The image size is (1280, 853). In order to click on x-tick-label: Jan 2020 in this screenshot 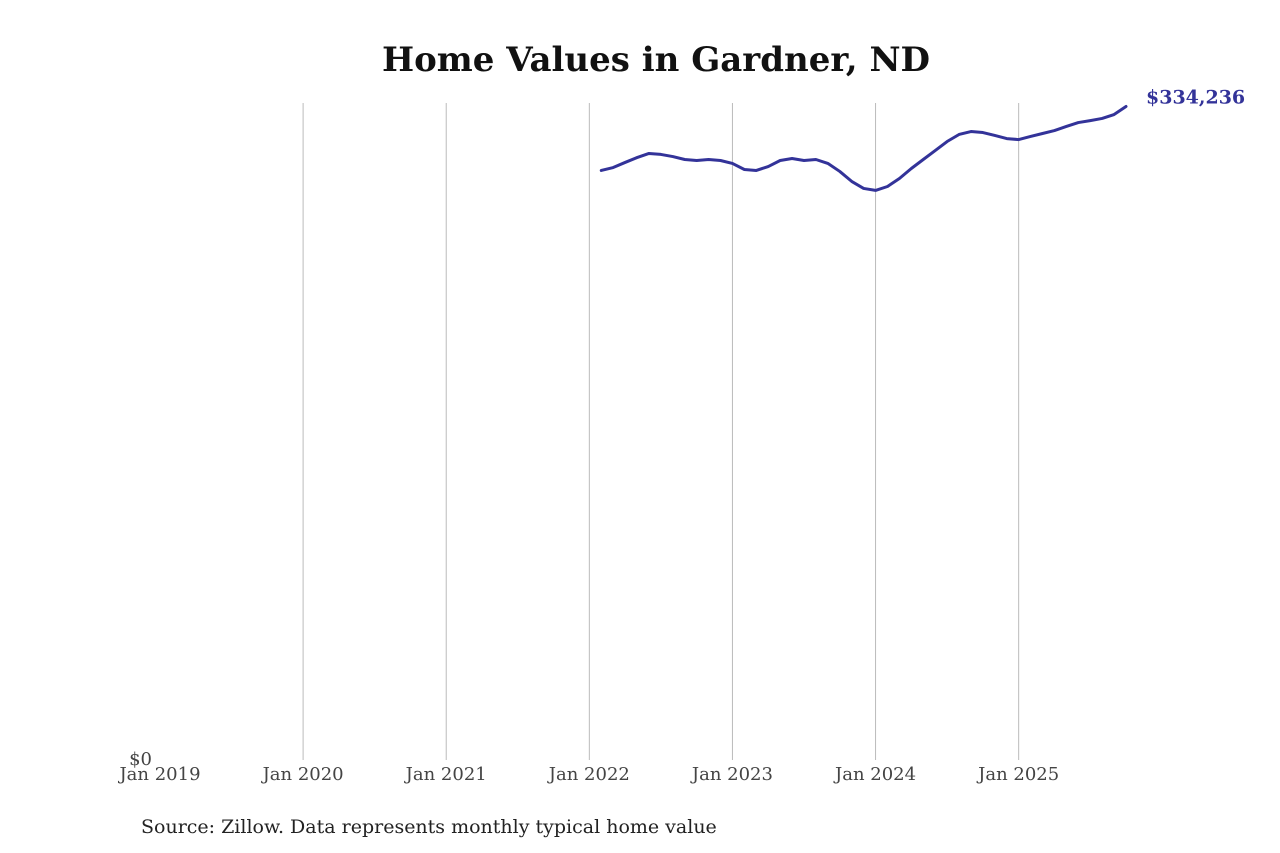, I will do `click(302, 774)`.